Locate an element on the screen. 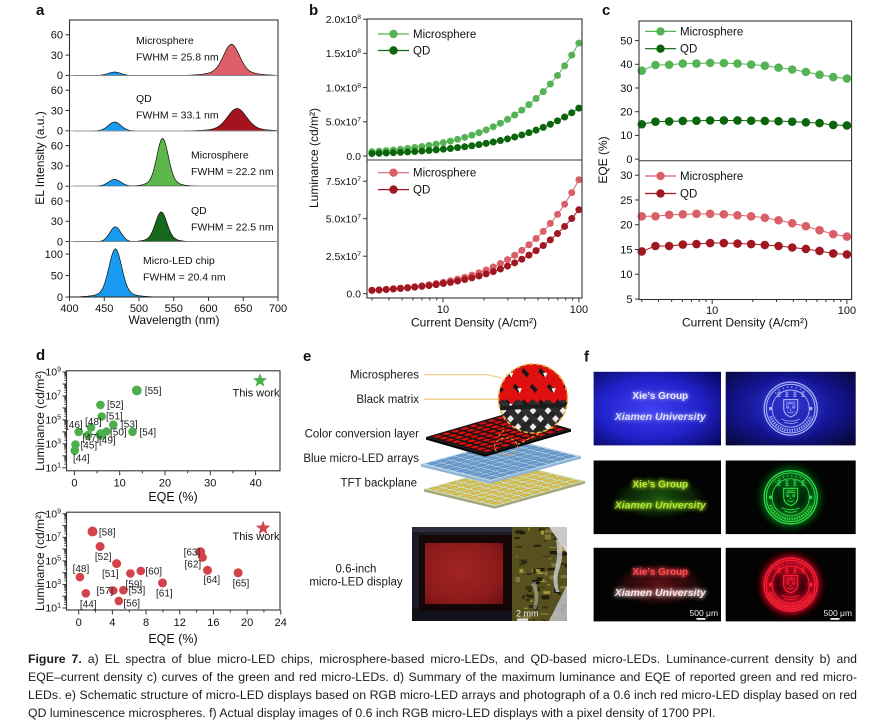 The height and width of the screenshot is (724, 883). svg-text: FWHM = 22.5 nm is located at coordinates (232, 228).